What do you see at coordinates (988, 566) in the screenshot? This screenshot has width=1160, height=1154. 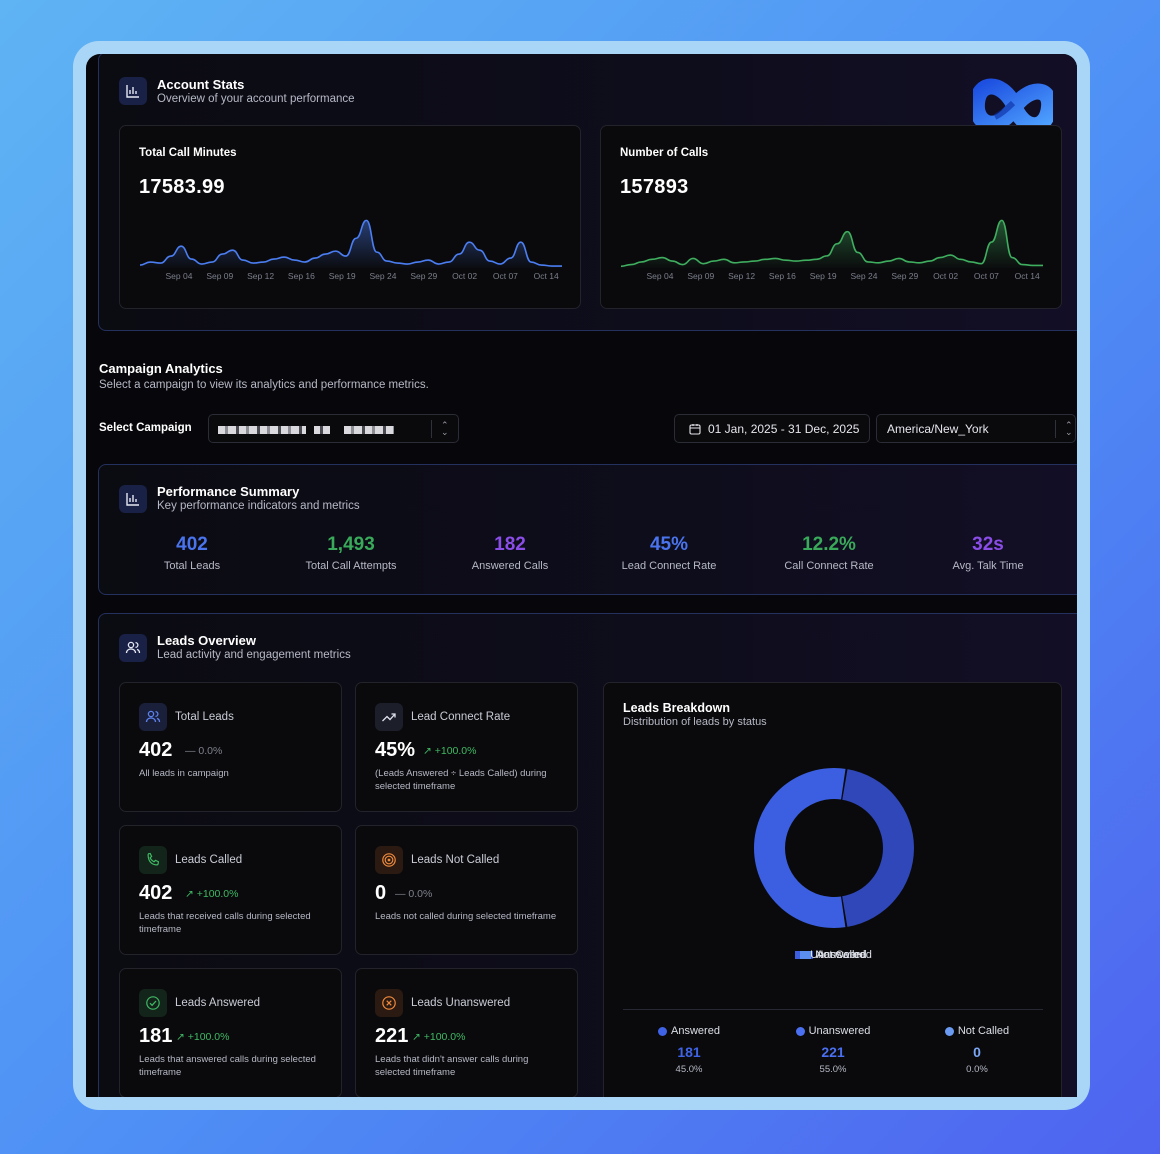 I see `metric-label: Avg. Talk Time` at bounding box center [988, 566].